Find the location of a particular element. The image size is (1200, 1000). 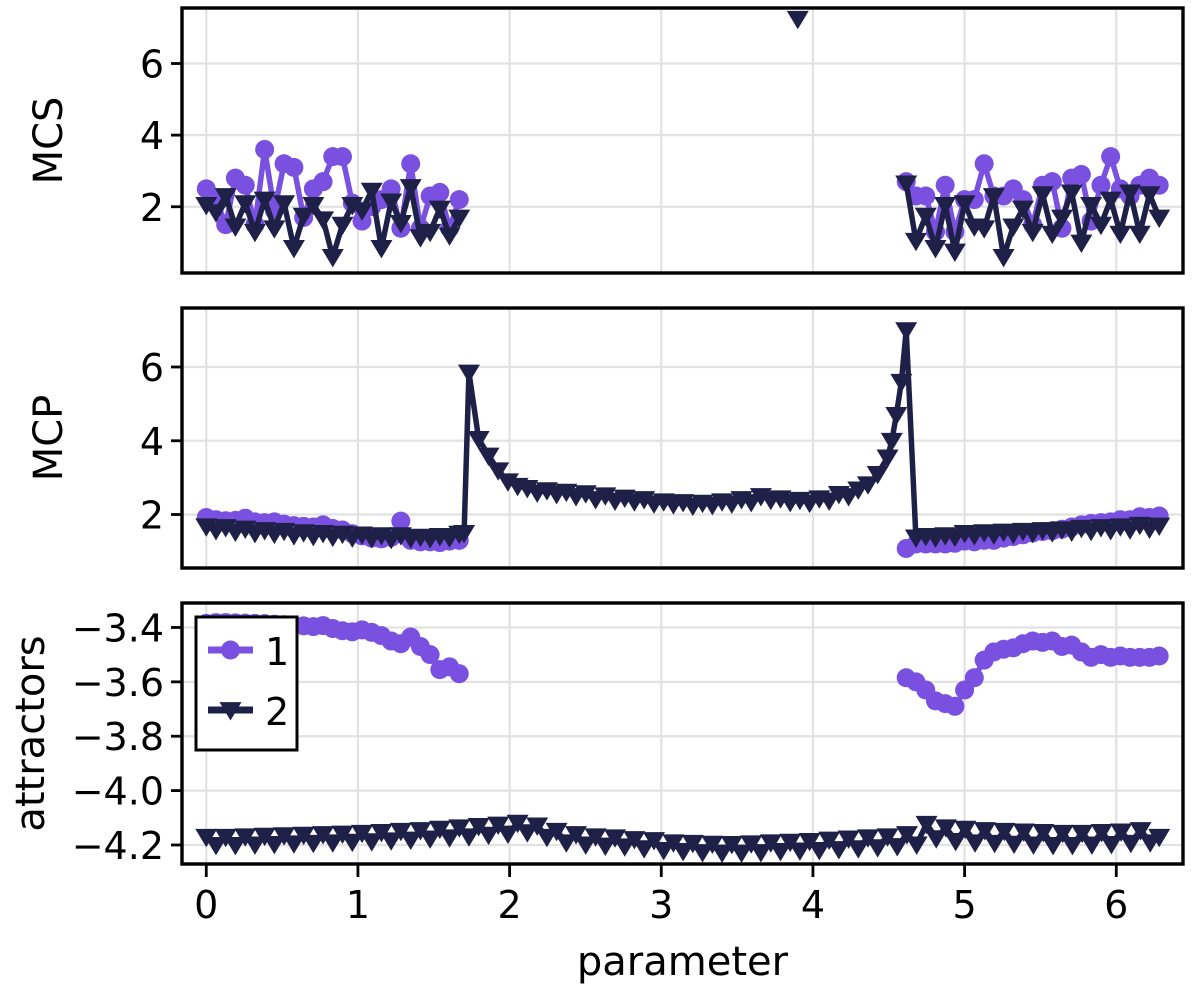

y-axis-label-MCP: MCP is located at coordinates (49, 438).